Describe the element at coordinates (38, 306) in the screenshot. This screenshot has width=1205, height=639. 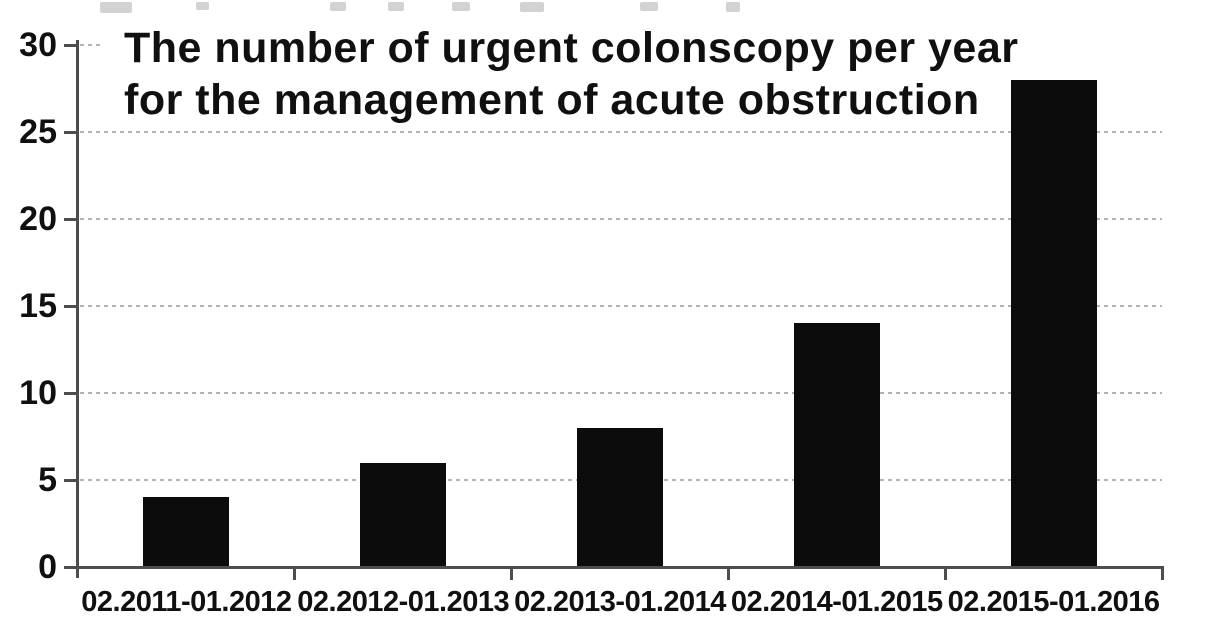
I see `y-axis-label-15: 15` at that location.